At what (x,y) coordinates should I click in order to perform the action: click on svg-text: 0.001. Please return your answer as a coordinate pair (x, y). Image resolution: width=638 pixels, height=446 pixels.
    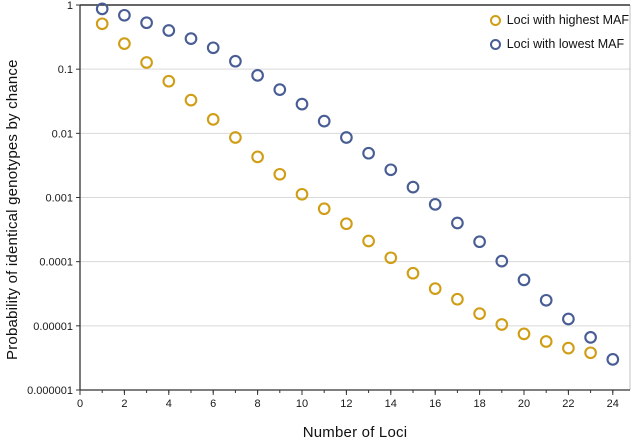
    Looking at the image, I should click on (59, 199).